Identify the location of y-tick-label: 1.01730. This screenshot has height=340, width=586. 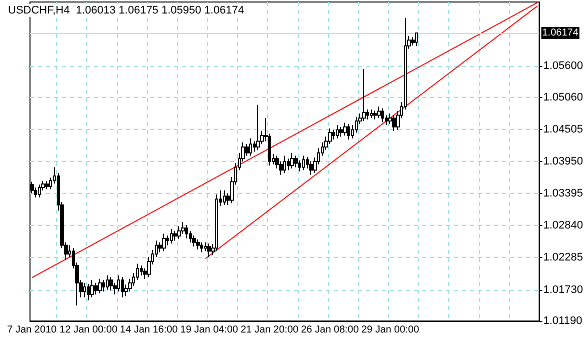
(563, 290).